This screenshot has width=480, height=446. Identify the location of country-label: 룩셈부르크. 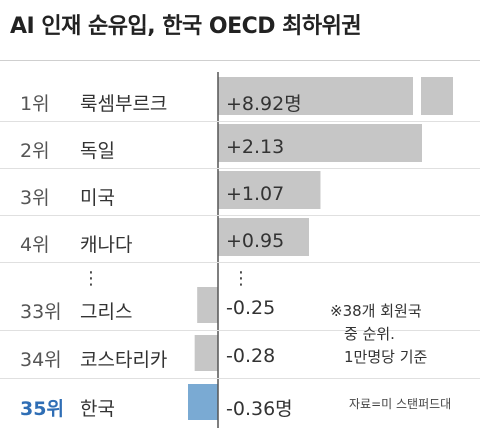
(124, 103).